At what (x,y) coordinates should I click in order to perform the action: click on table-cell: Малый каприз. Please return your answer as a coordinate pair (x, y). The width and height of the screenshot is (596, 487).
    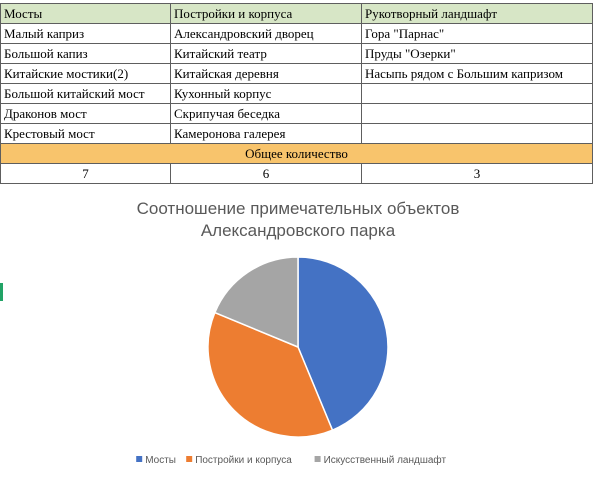
    Looking at the image, I should click on (85, 33).